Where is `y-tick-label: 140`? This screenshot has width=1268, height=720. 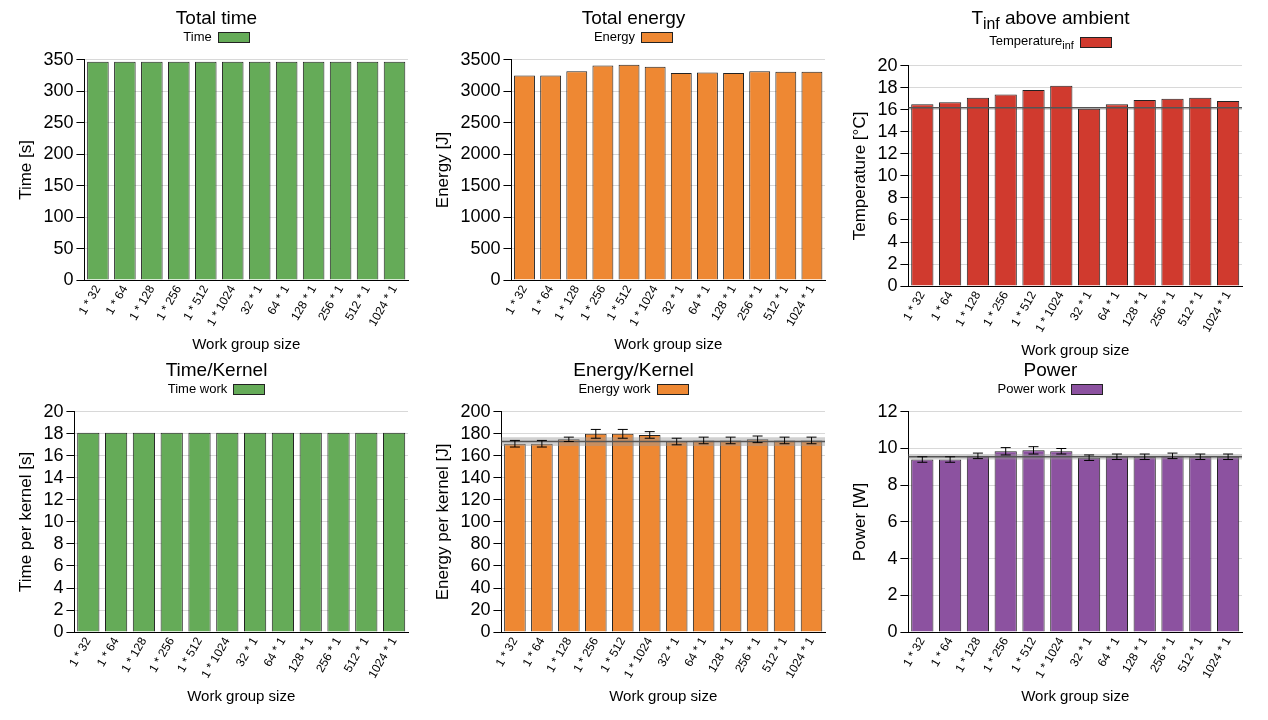 y-tick-label: 140 is located at coordinates (474, 476).